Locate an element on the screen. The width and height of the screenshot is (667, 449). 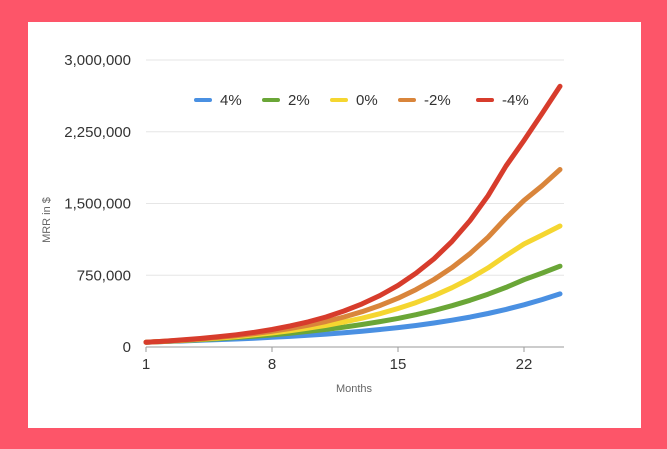
y-tick-label: 3,000,000 is located at coordinates (97, 60).